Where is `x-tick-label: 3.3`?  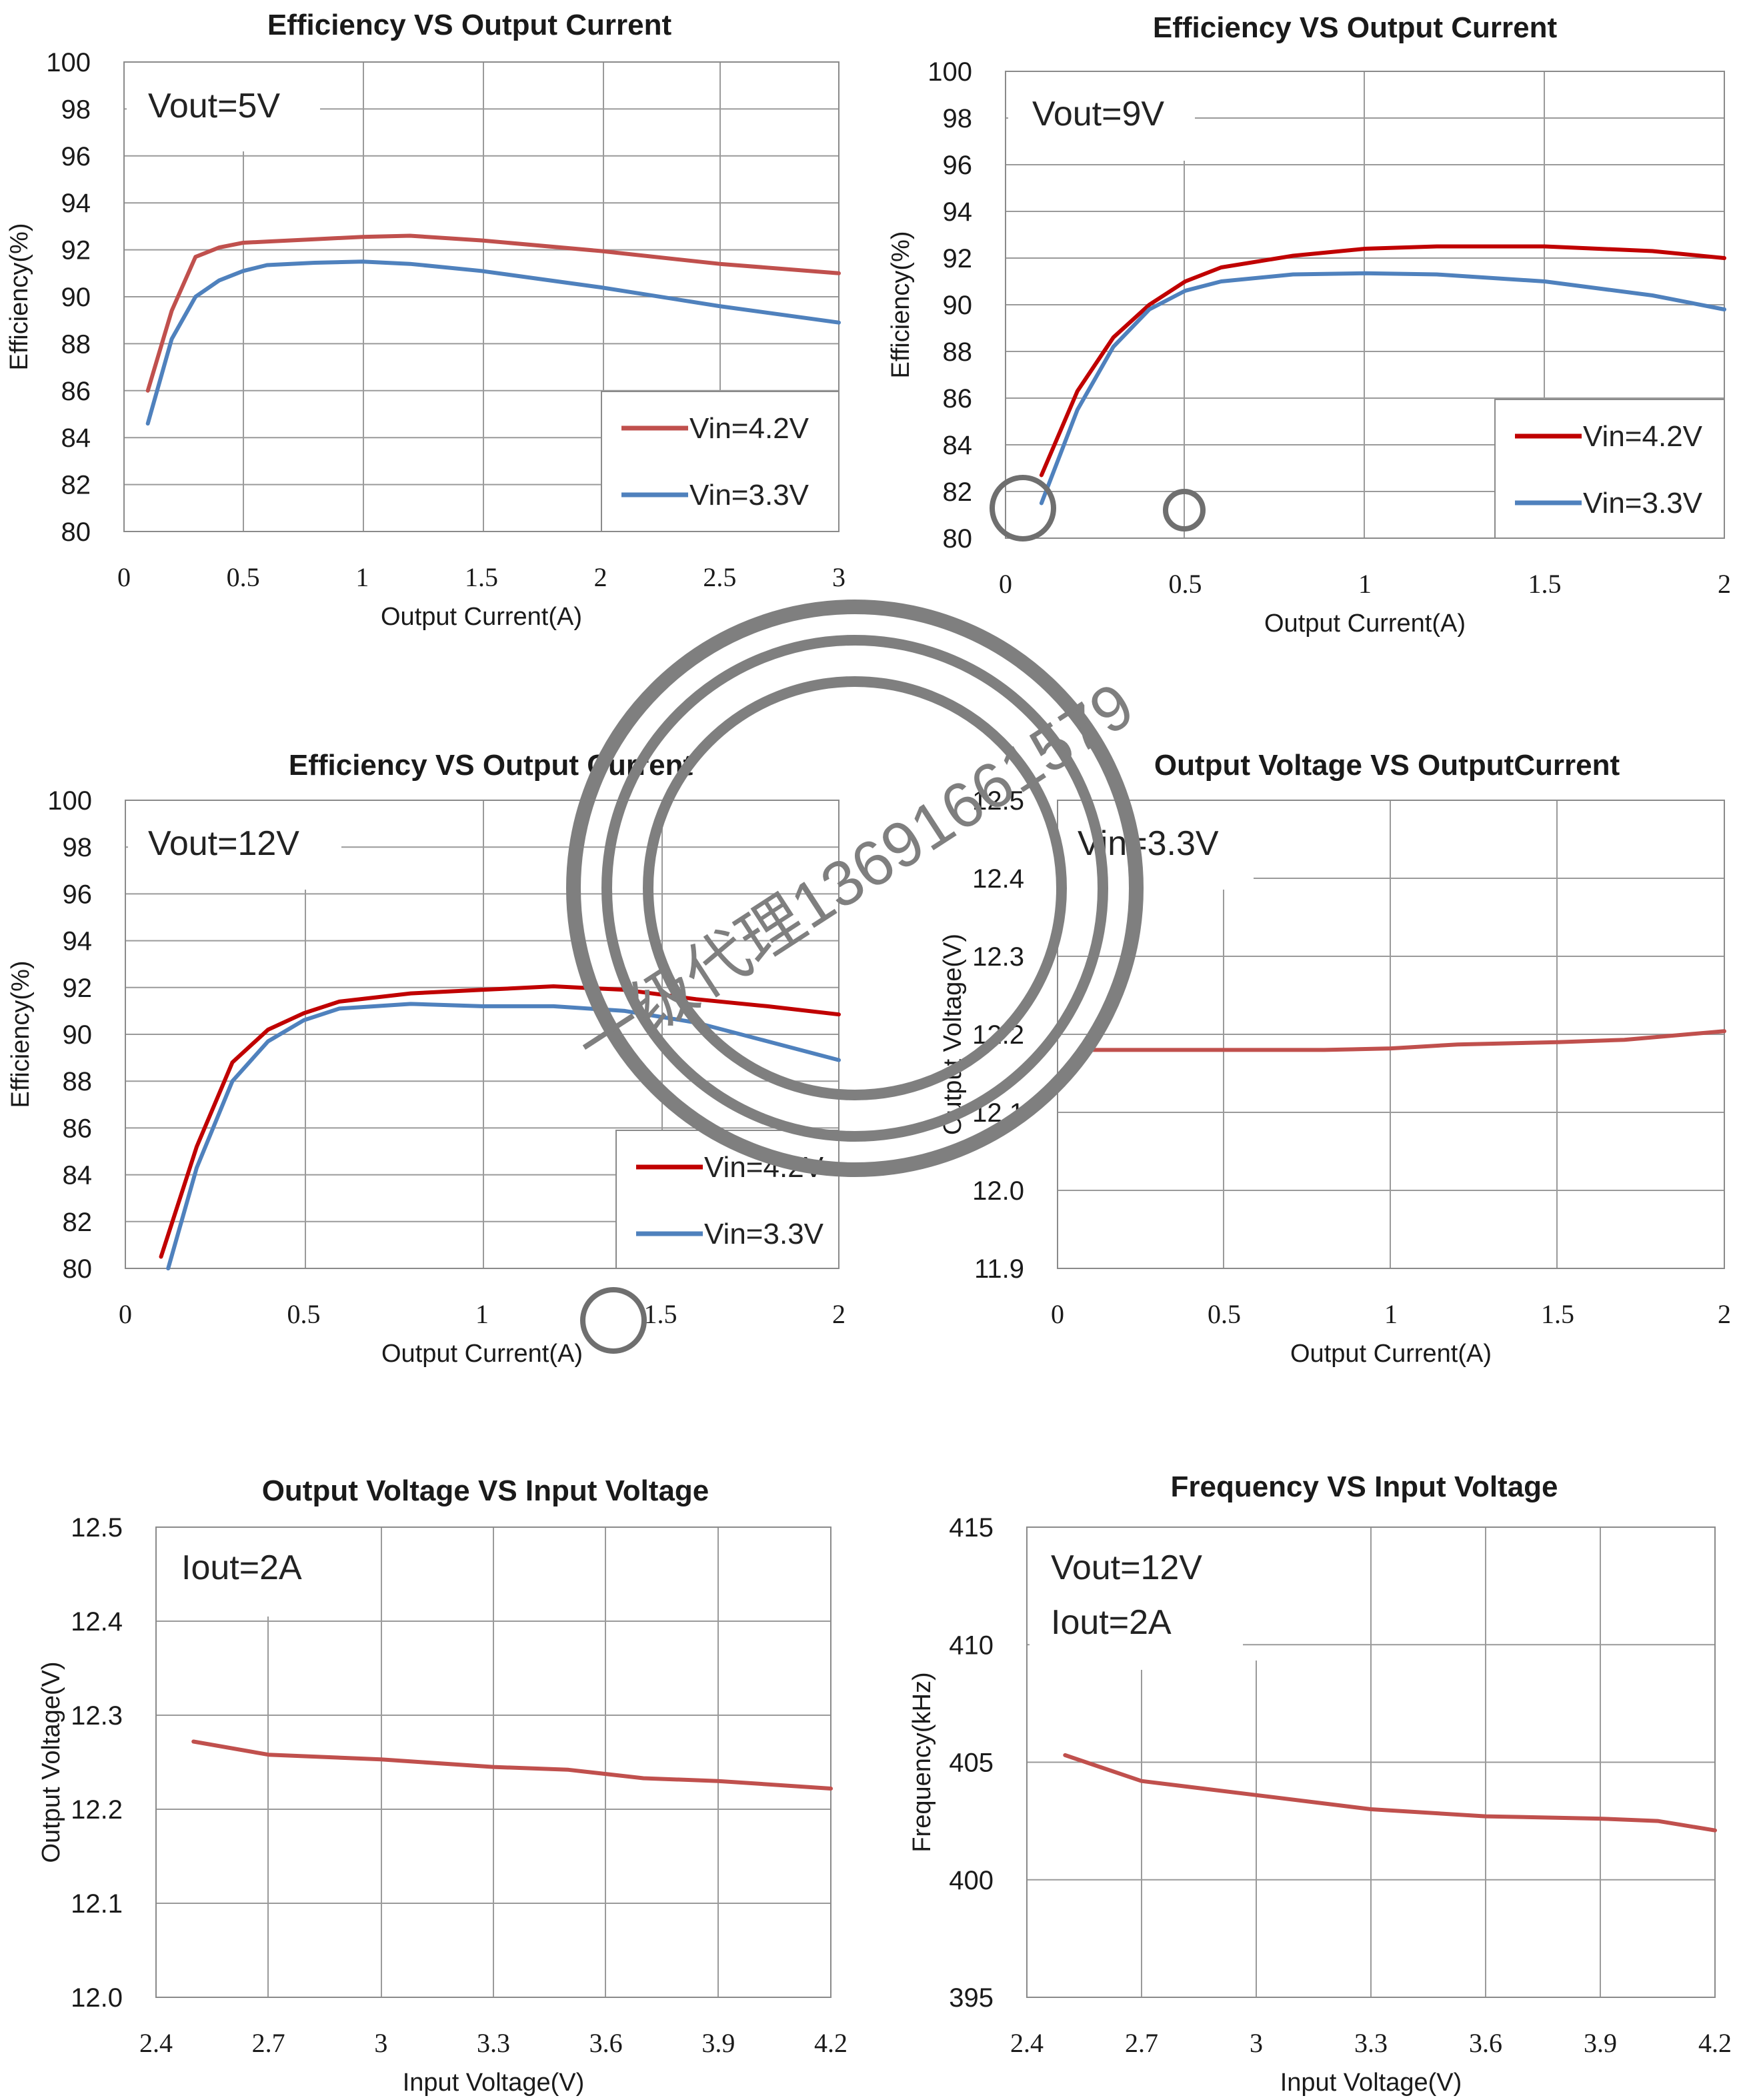 x-tick-label: 3.3 is located at coordinates (1371, 2043).